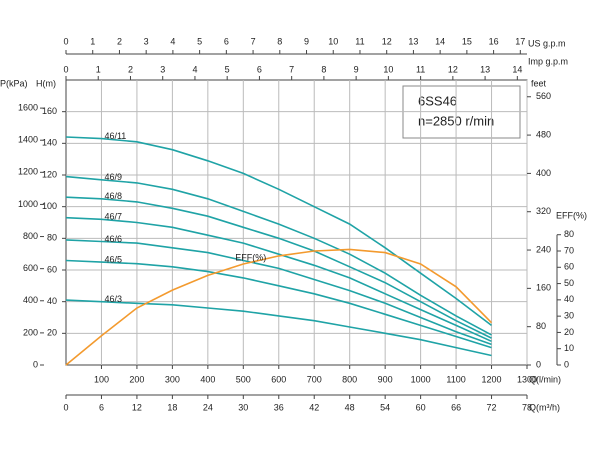  What do you see at coordinates (49, 174) in the screenshot?
I see `y-tick-label: 120` at bounding box center [49, 174].